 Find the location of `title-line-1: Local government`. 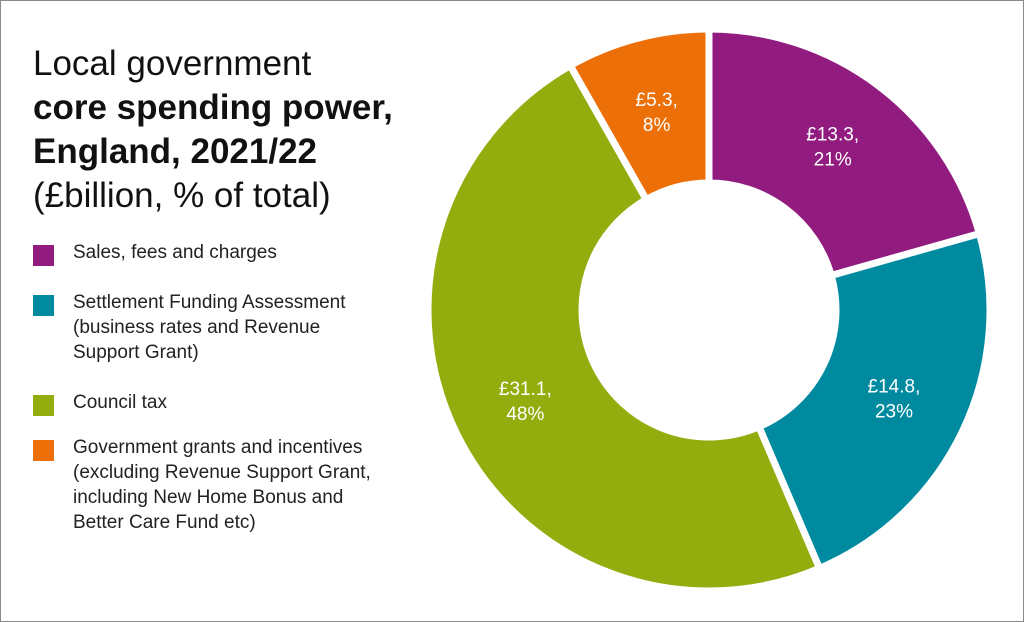

title-line-1: Local government is located at coordinates (172, 63).